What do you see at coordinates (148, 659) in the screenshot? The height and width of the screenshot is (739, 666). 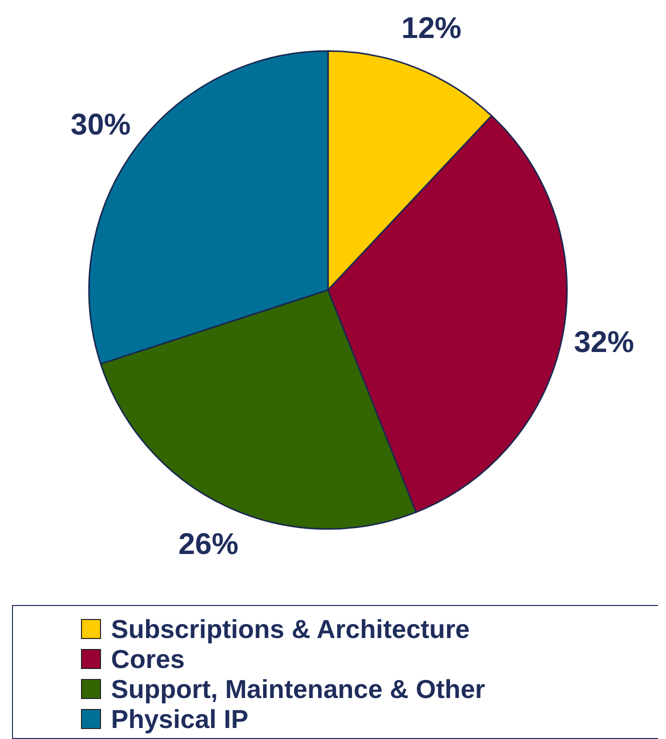 I see `legend-label: Cores` at bounding box center [148, 659].